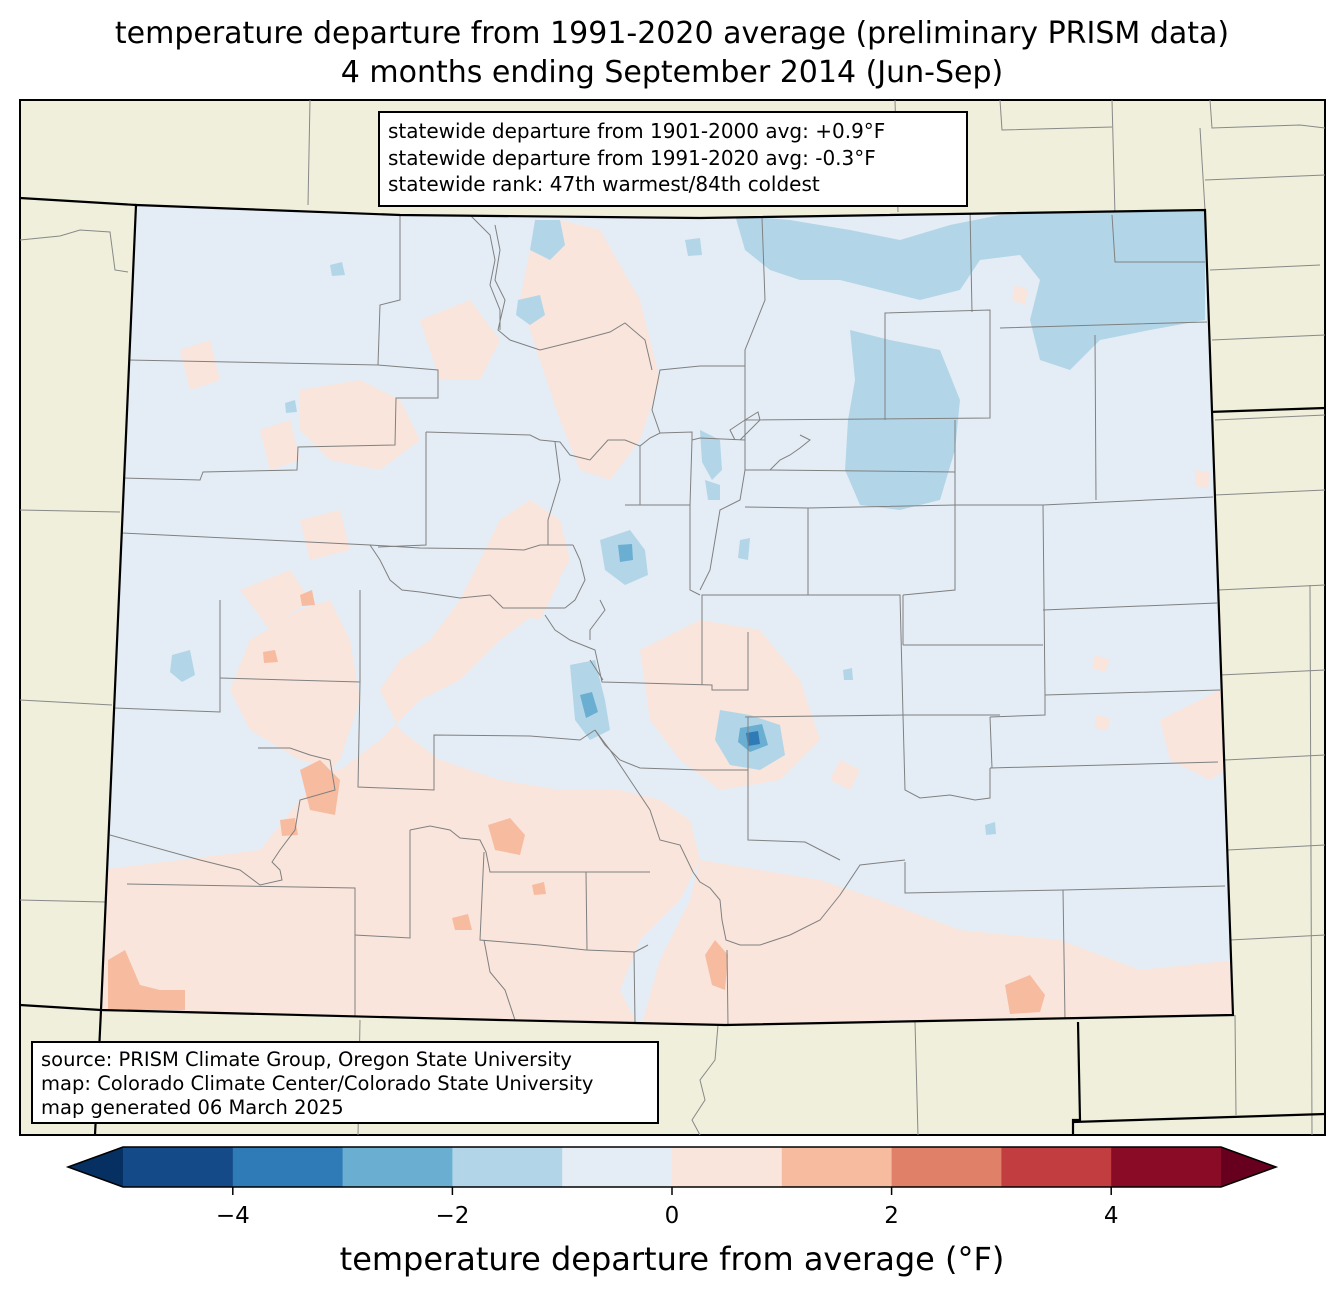 The width and height of the screenshot is (1344, 1299). I want to click on cool2-patches, so click(674, 648).